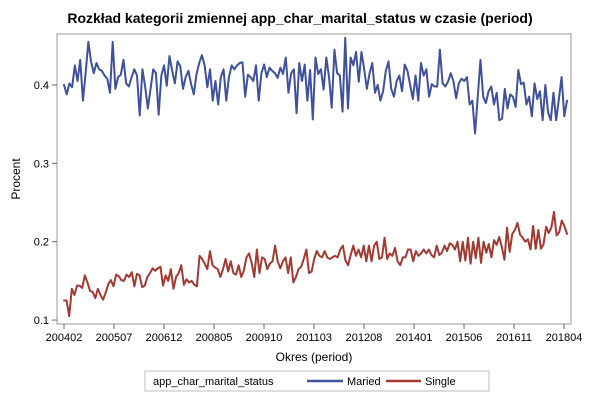 The height and width of the screenshot is (400, 600). Describe the element at coordinates (440, 382) in the screenshot. I see `legend-label-single: Single` at that location.